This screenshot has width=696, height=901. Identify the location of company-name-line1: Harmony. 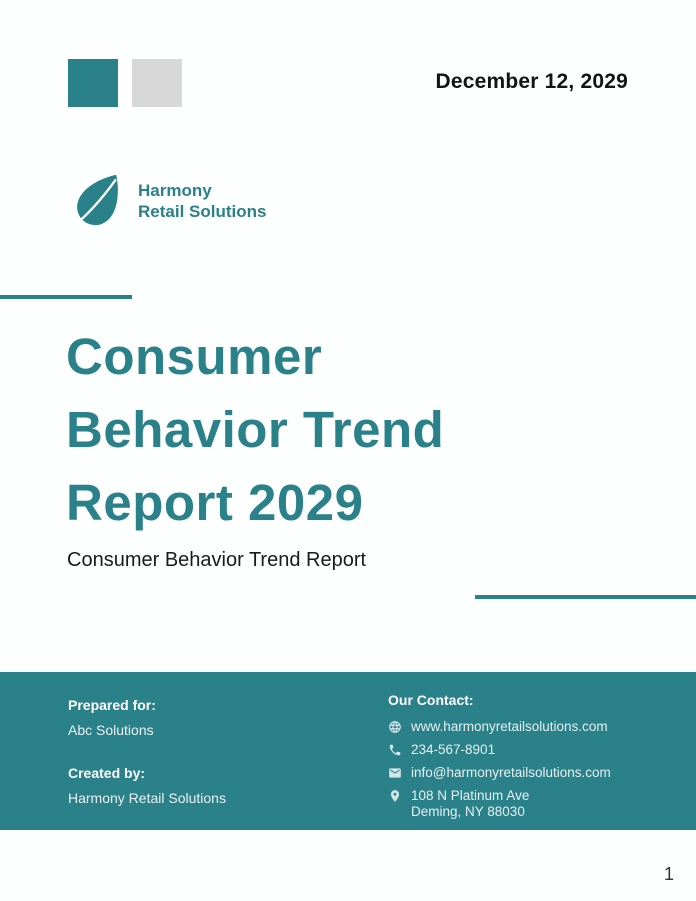
(175, 190).